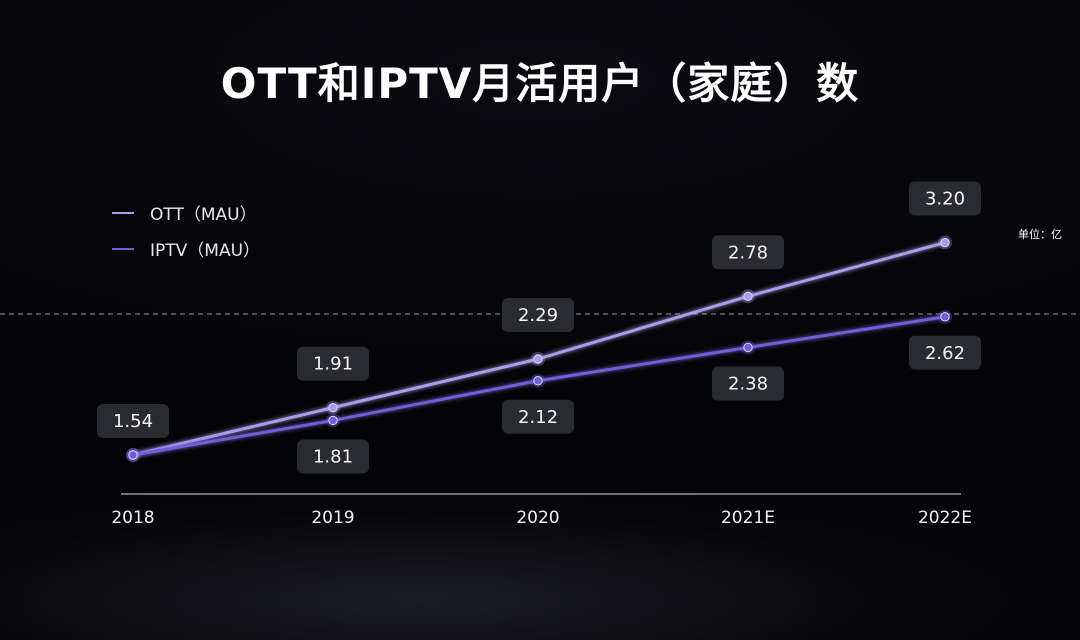  What do you see at coordinates (537, 518) in the screenshot?
I see `x-tick-label-2020: 2020` at bounding box center [537, 518].